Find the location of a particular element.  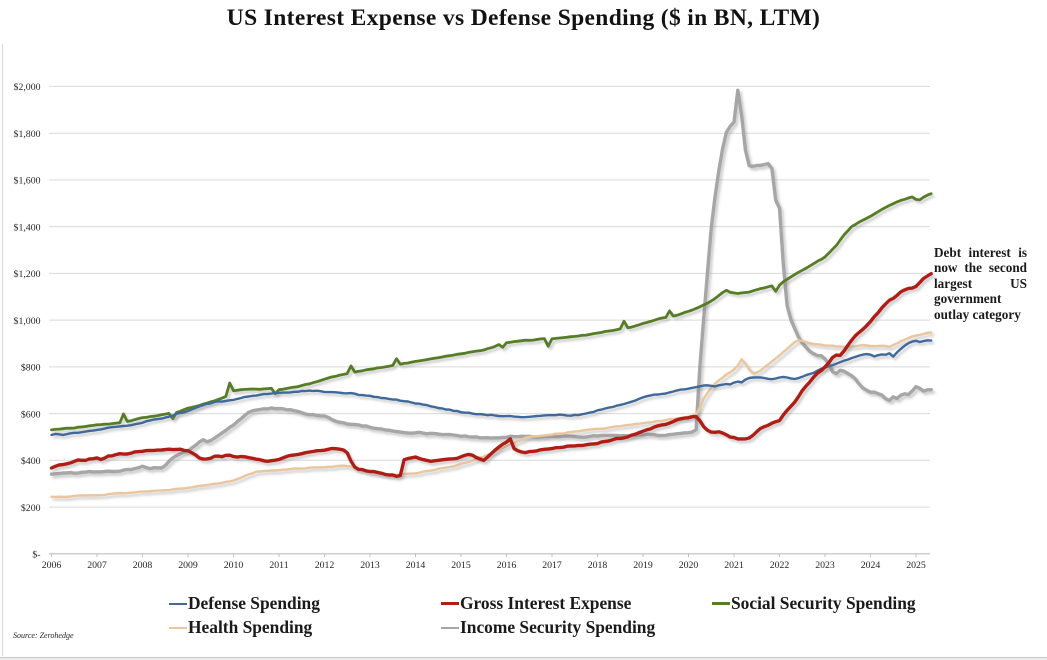

svg-text: 2012 is located at coordinates (325, 565).